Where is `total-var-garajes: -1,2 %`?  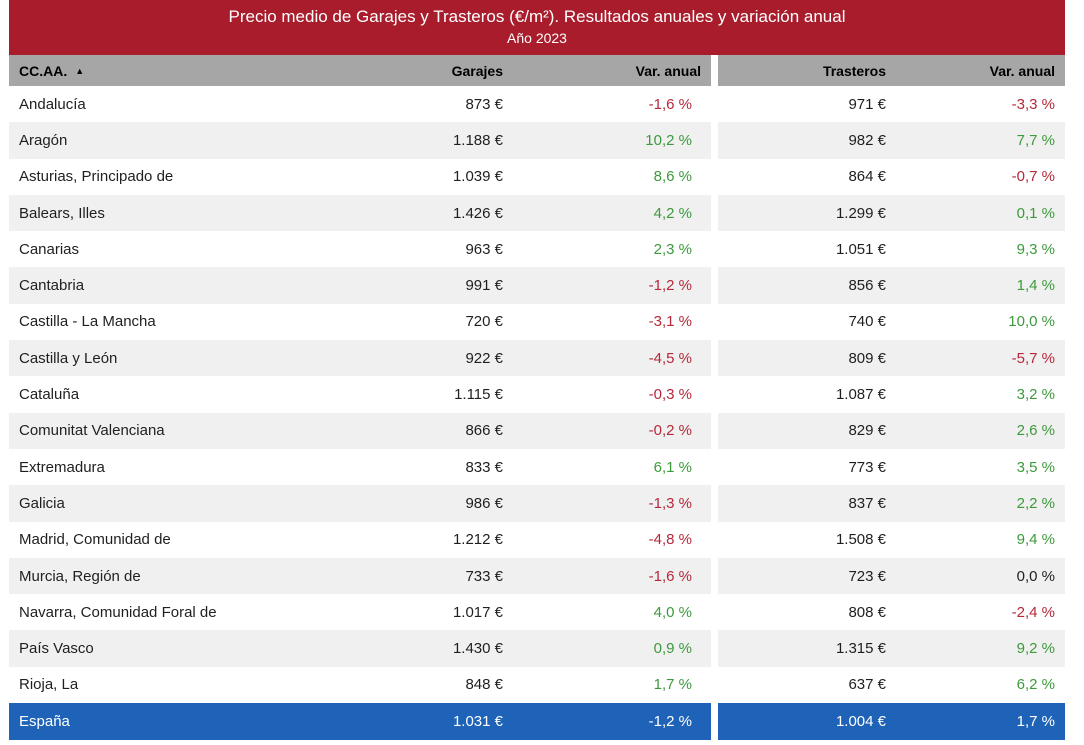 total-var-garajes: -1,2 % is located at coordinates (612, 722).